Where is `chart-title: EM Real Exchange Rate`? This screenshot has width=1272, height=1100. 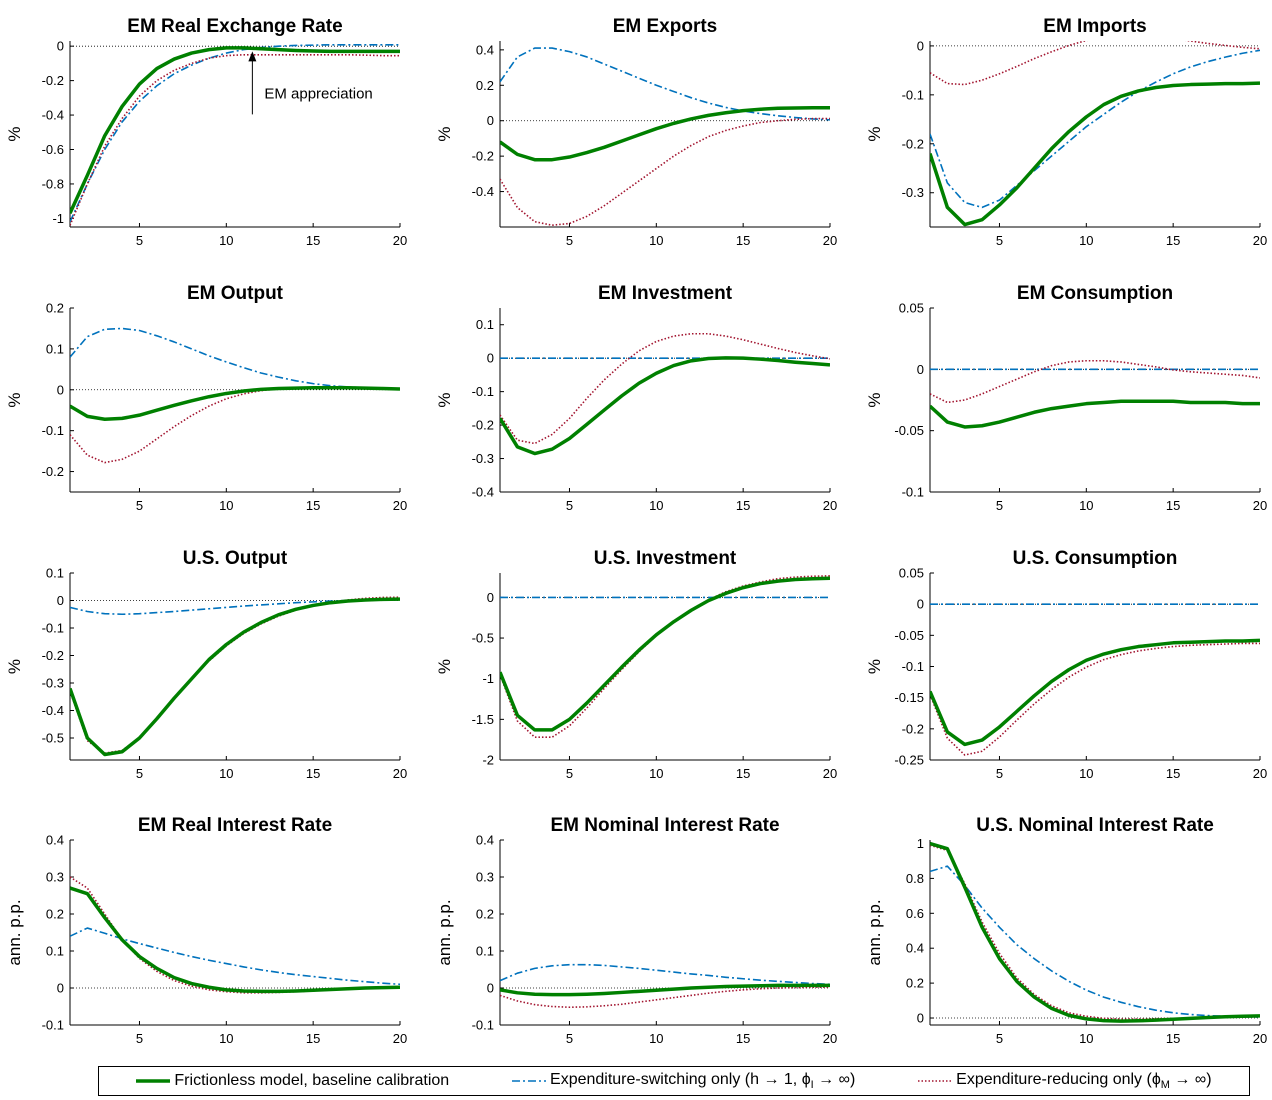 chart-title: EM Real Exchange Rate is located at coordinates (234, 26).